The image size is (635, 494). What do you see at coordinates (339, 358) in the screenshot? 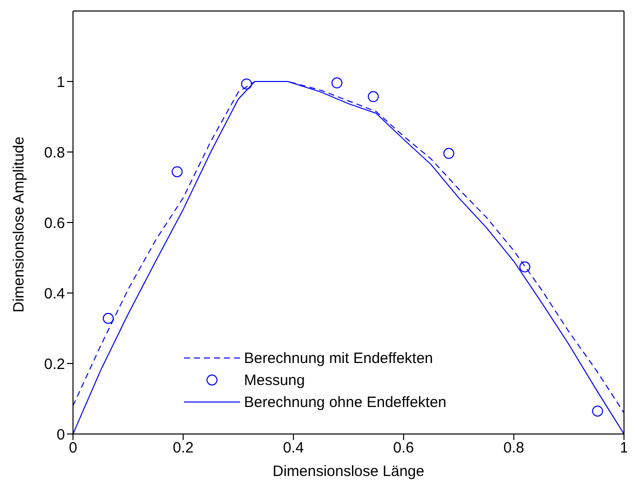
I see `legend-label: Berechnung mit Endeffekten` at bounding box center [339, 358].